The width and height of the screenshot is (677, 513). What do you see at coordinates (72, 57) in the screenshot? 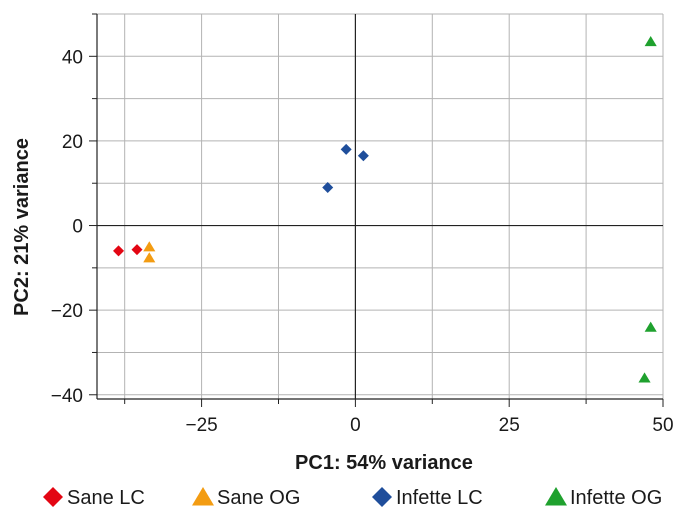
I see `y-tick-label: 40` at bounding box center [72, 57].